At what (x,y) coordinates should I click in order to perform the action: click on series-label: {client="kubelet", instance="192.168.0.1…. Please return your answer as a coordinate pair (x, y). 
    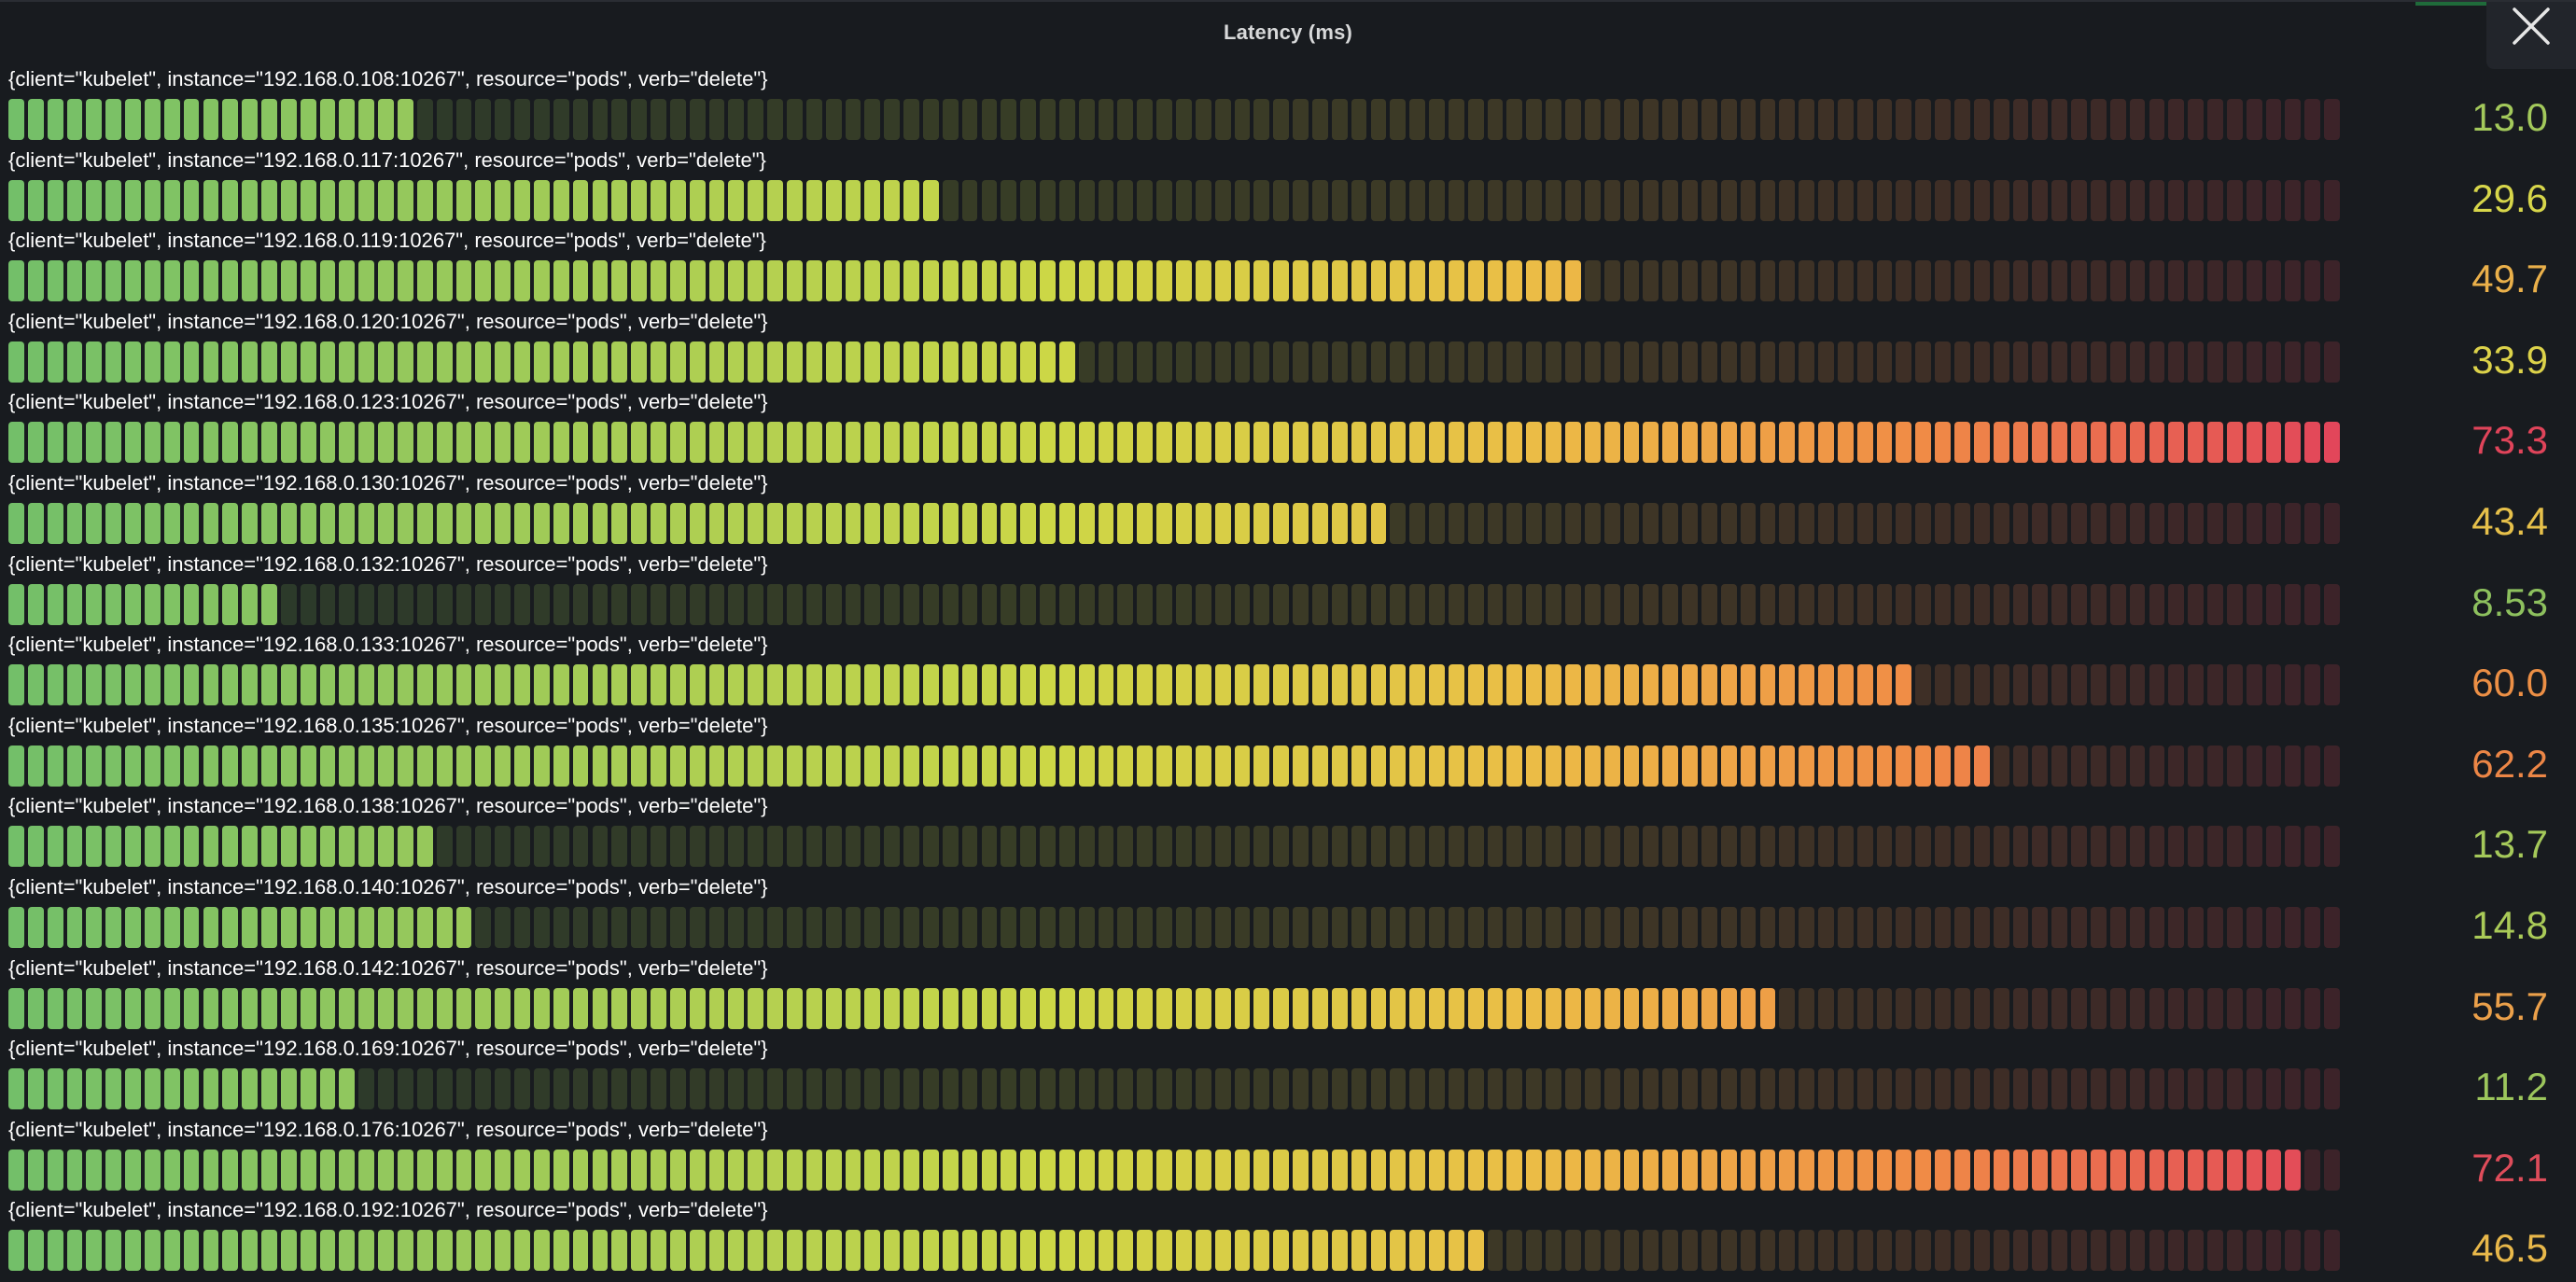
    Looking at the image, I should click on (388, 79).